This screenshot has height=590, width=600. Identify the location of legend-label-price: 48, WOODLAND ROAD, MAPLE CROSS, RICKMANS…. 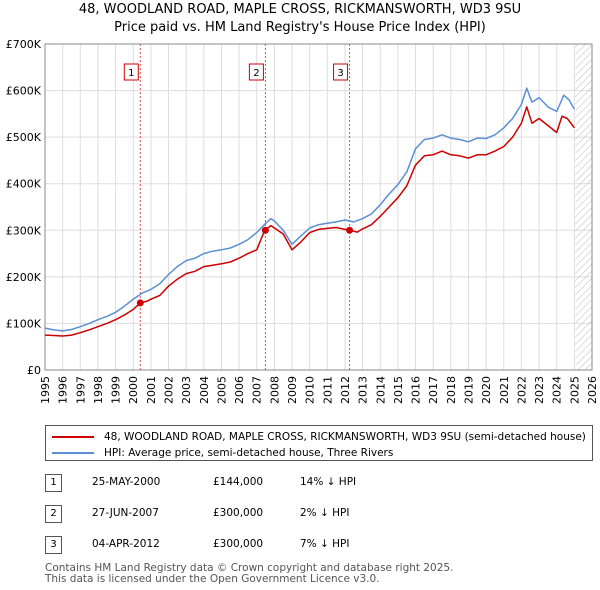
(345, 437).